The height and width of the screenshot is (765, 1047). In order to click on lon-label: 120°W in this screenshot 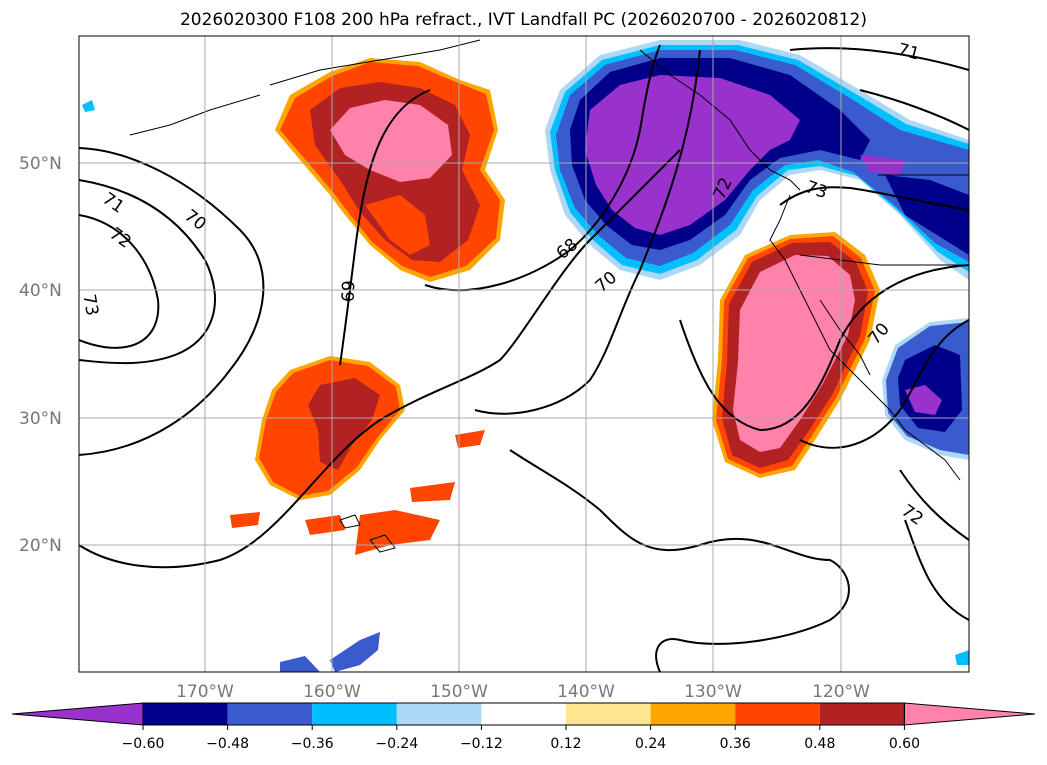, I will do `click(841, 692)`.